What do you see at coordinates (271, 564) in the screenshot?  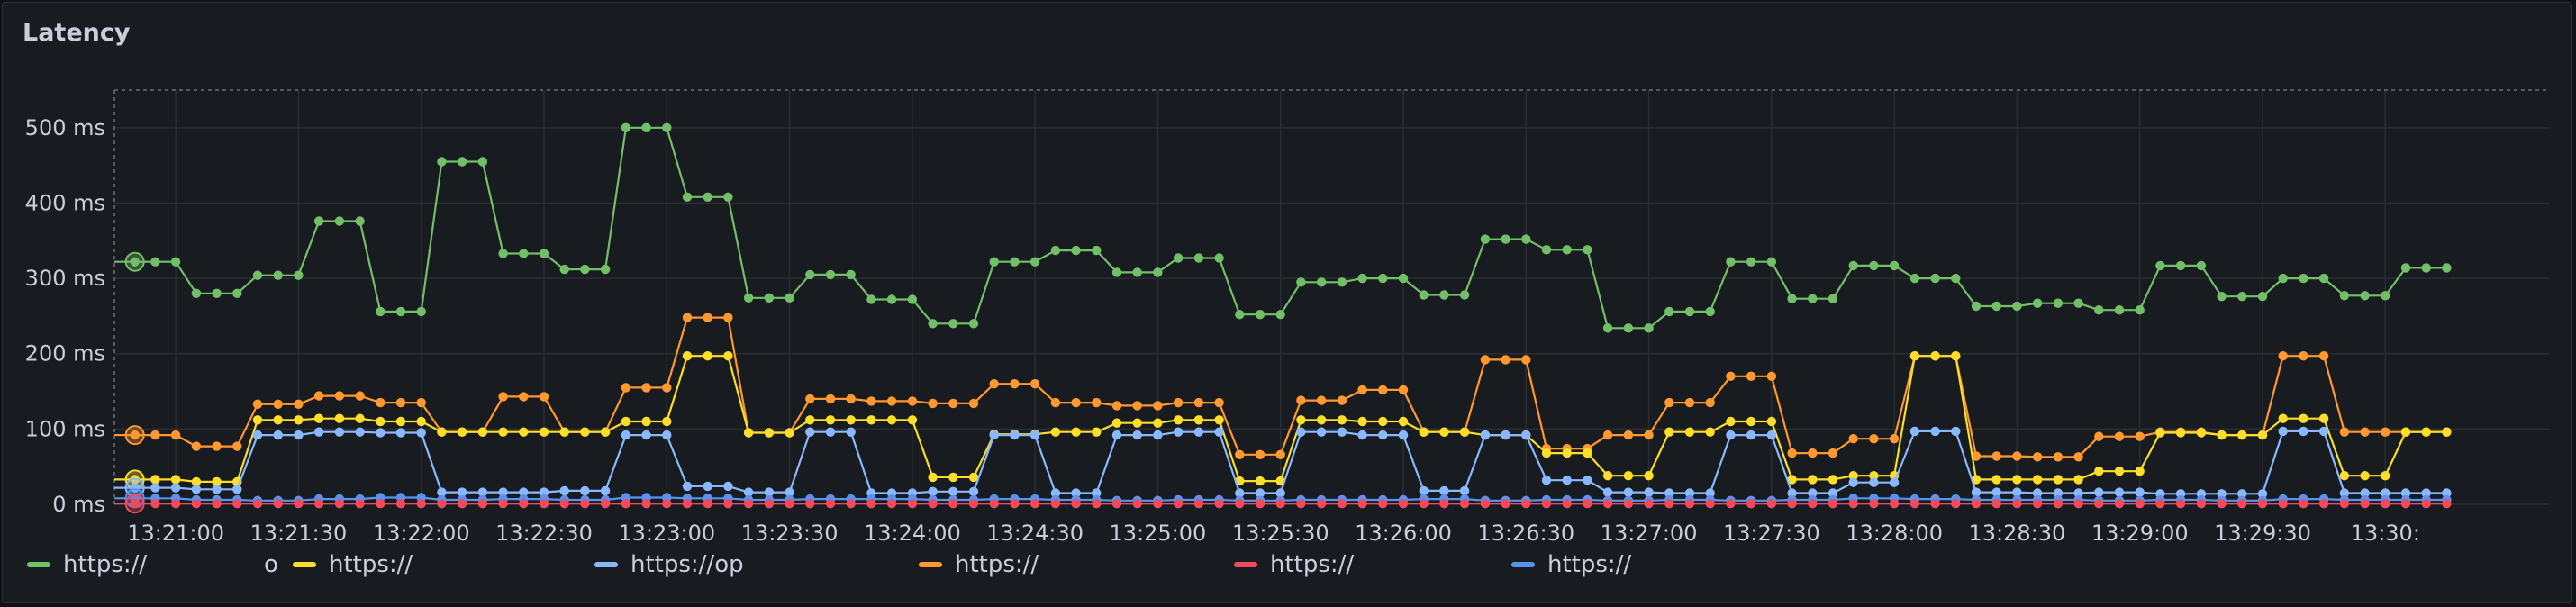 I see `legend-item: o` at bounding box center [271, 564].